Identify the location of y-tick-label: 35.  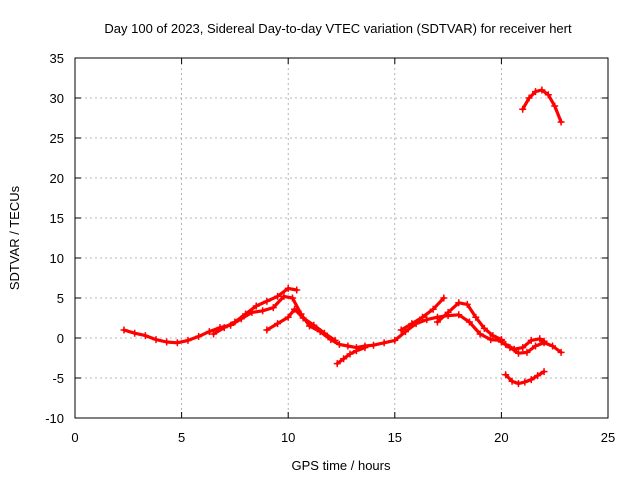
(57, 58).